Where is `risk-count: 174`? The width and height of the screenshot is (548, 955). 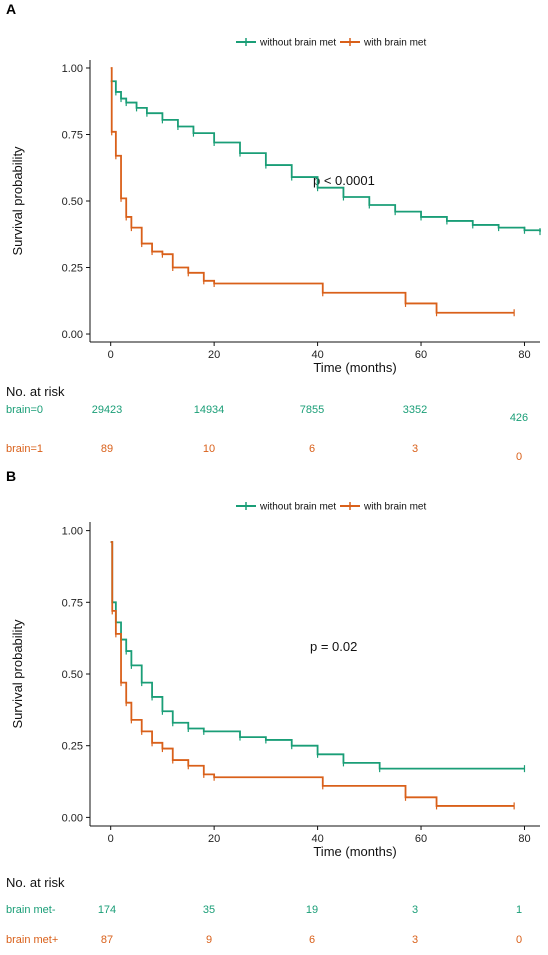 risk-count: 174 is located at coordinates (107, 910).